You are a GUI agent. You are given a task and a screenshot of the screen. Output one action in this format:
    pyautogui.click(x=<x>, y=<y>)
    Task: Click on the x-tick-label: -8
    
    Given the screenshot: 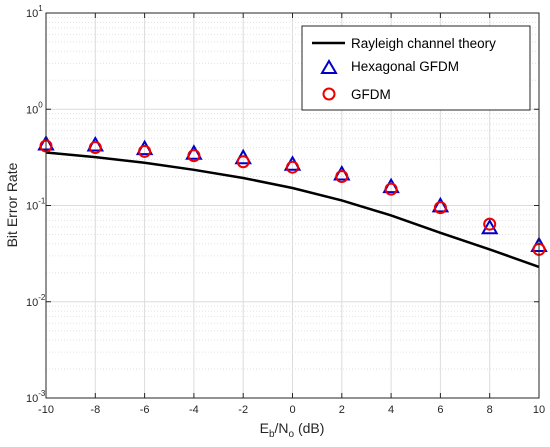 What is the action you would take?
    pyautogui.click(x=95, y=410)
    